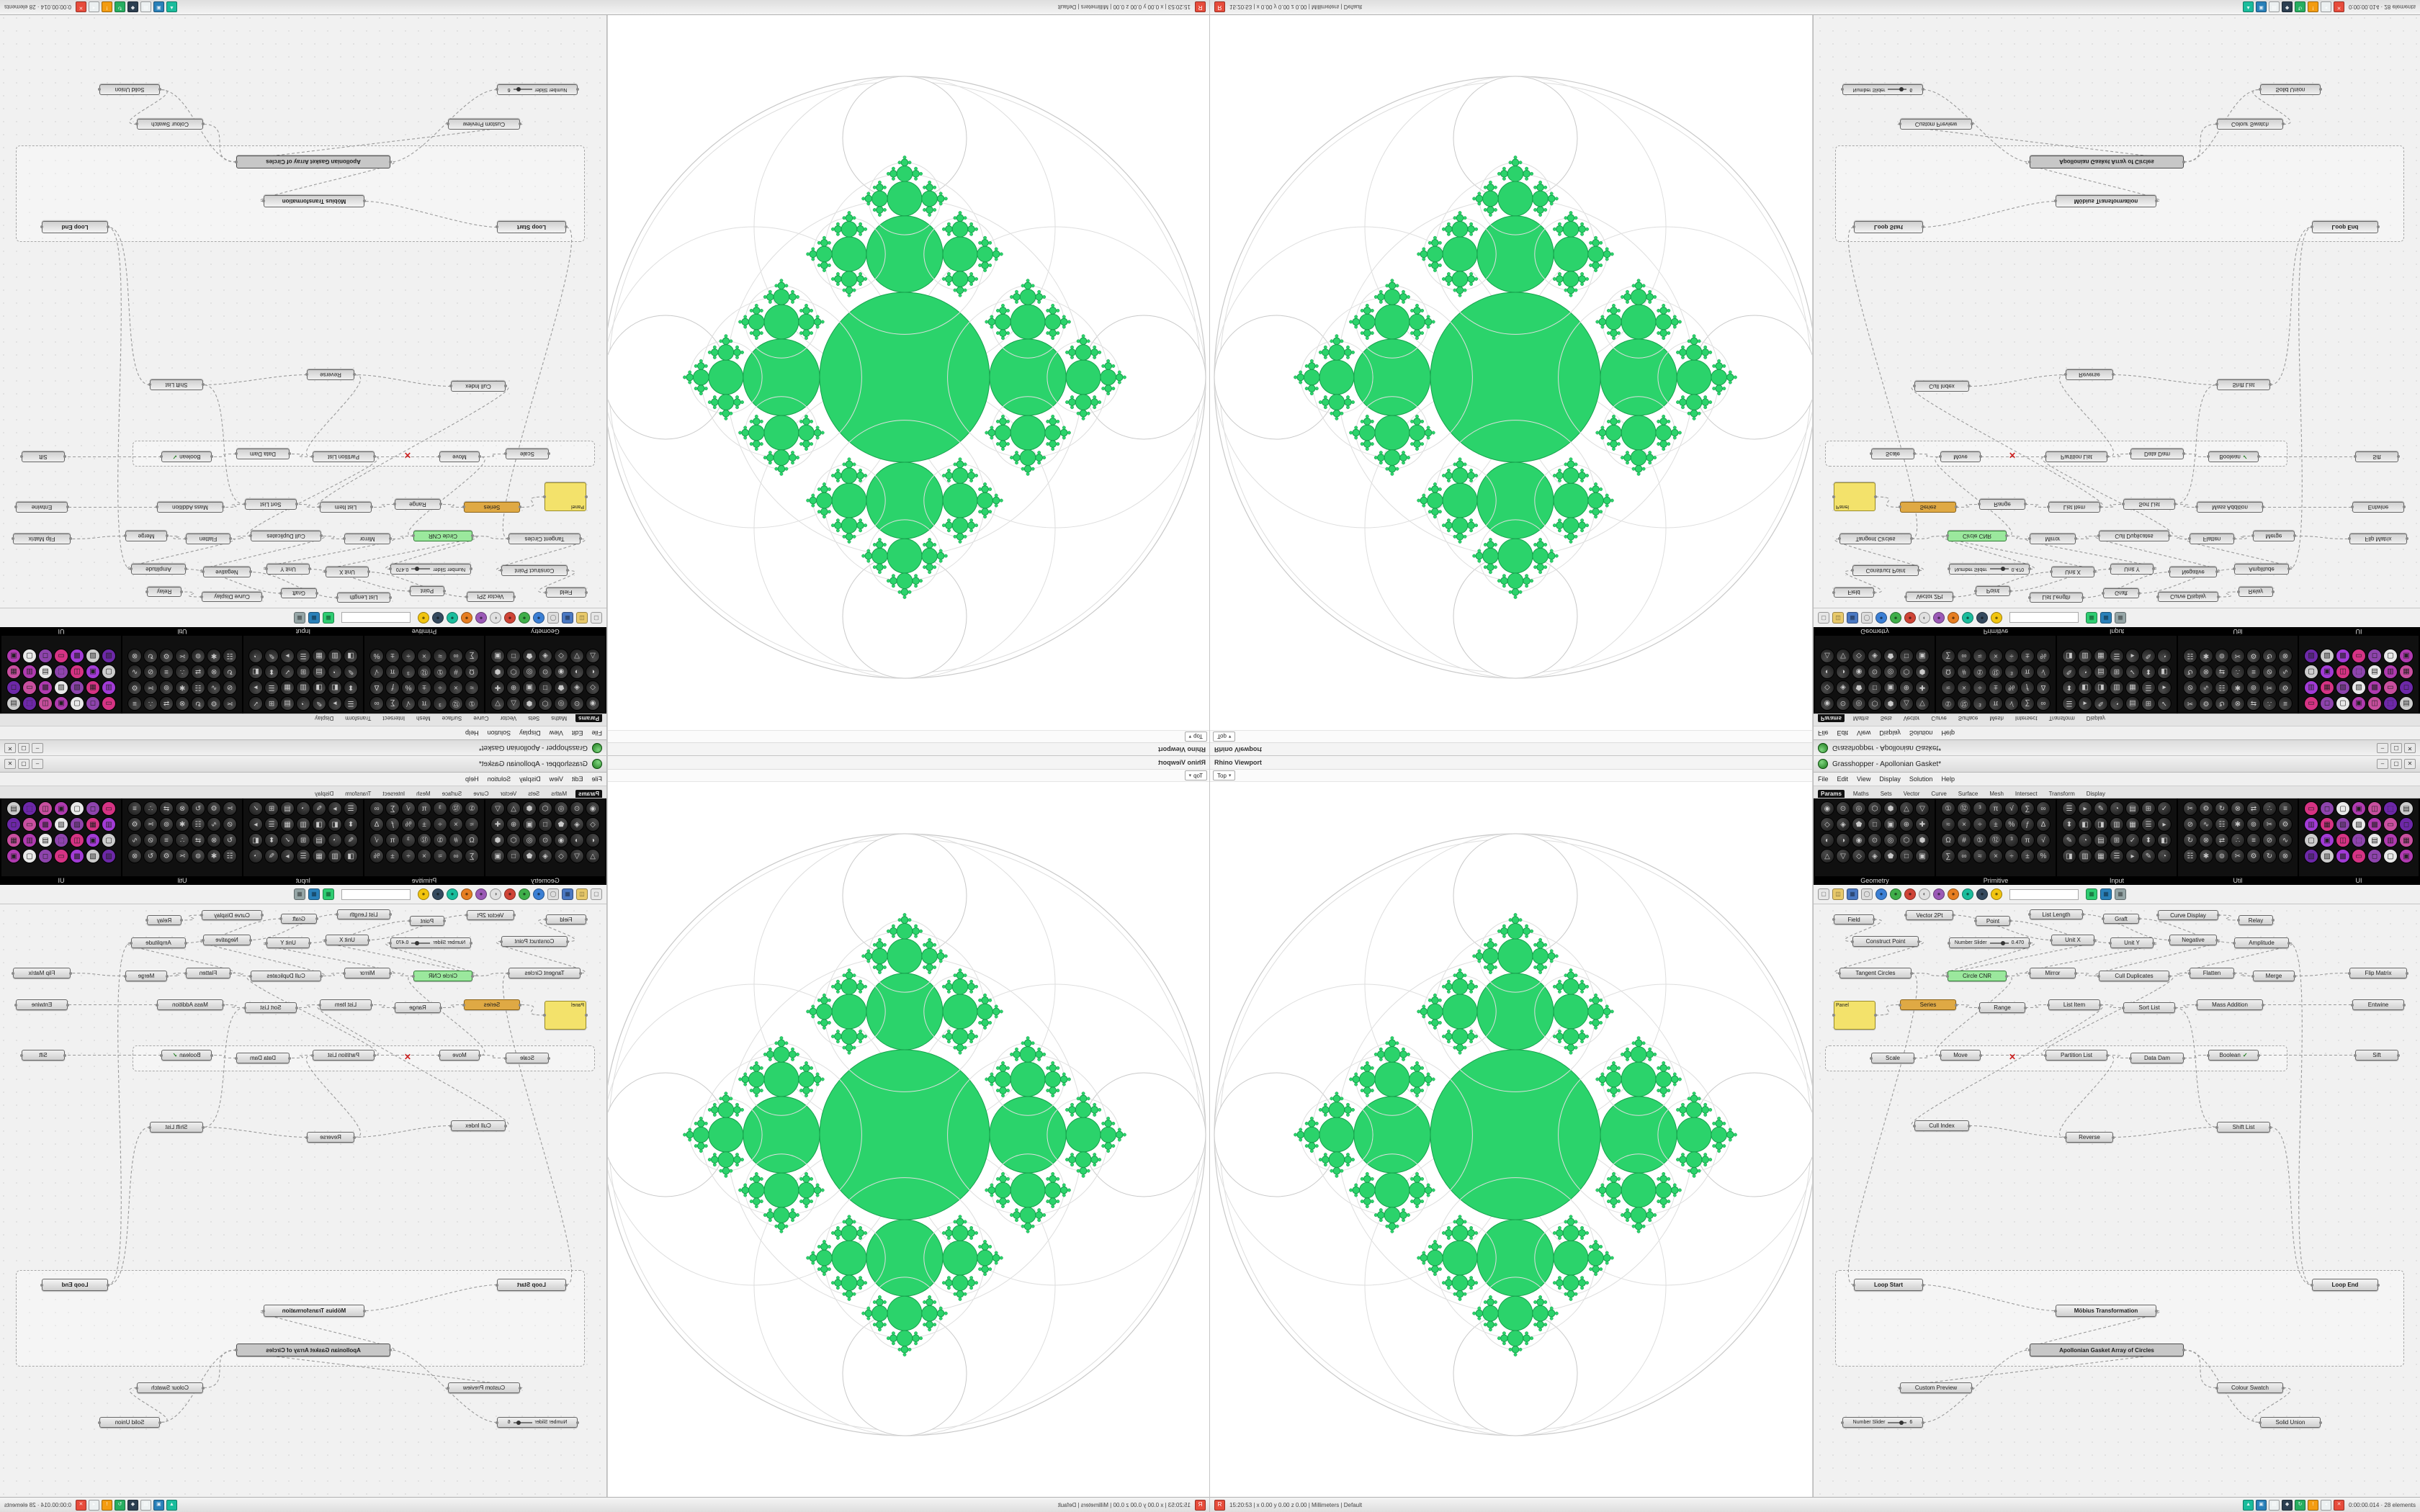  I want to click on palette-icon: ✎, so click(271, 856).